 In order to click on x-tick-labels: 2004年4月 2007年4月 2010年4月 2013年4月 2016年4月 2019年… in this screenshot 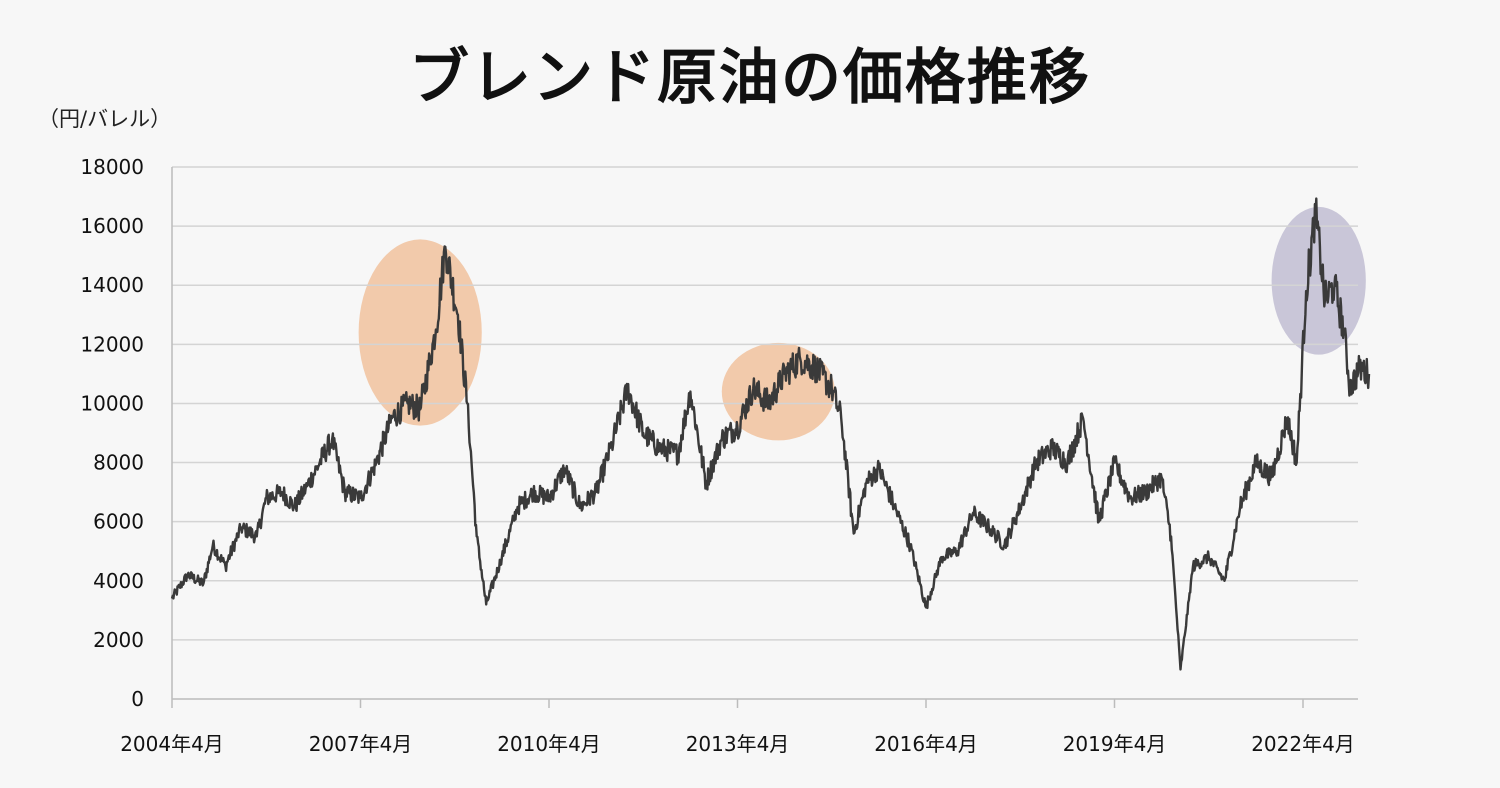, I will do `click(737, 744)`.